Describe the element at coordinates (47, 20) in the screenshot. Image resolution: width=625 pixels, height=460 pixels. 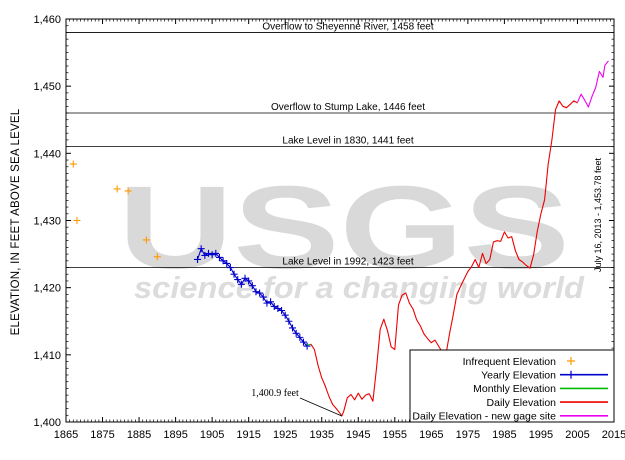
I see `y-tick-label: 1,460` at that location.